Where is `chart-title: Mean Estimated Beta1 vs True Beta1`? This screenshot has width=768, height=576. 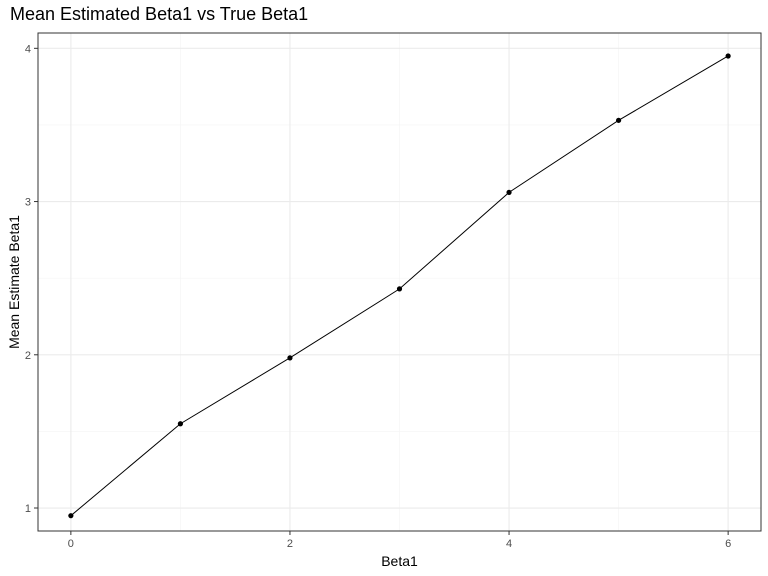 chart-title: Mean Estimated Beta1 vs True Beta1 is located at coordinates (159, 14).